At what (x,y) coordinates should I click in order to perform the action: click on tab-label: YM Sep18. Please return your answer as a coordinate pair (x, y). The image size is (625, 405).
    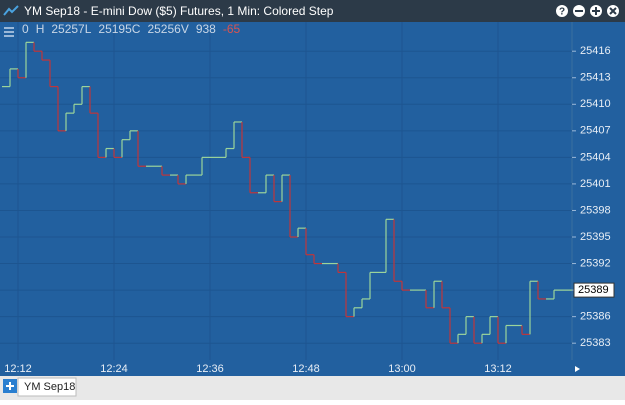
    Looking at the image, I should click on (49, 387).